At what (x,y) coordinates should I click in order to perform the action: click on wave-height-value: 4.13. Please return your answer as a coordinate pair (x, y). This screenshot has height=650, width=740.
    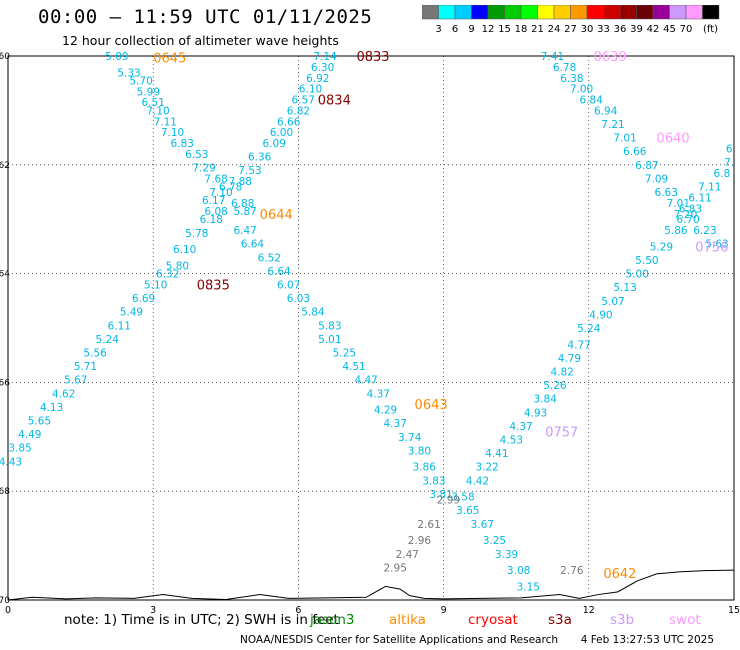
    Looking at the image, I should click on (51, 408).